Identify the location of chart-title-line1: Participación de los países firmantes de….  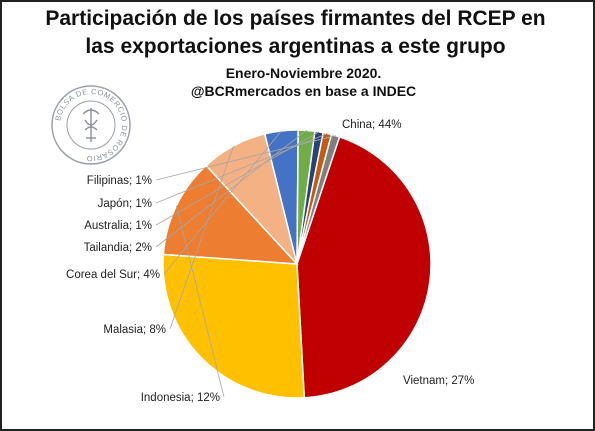
(295, 18).